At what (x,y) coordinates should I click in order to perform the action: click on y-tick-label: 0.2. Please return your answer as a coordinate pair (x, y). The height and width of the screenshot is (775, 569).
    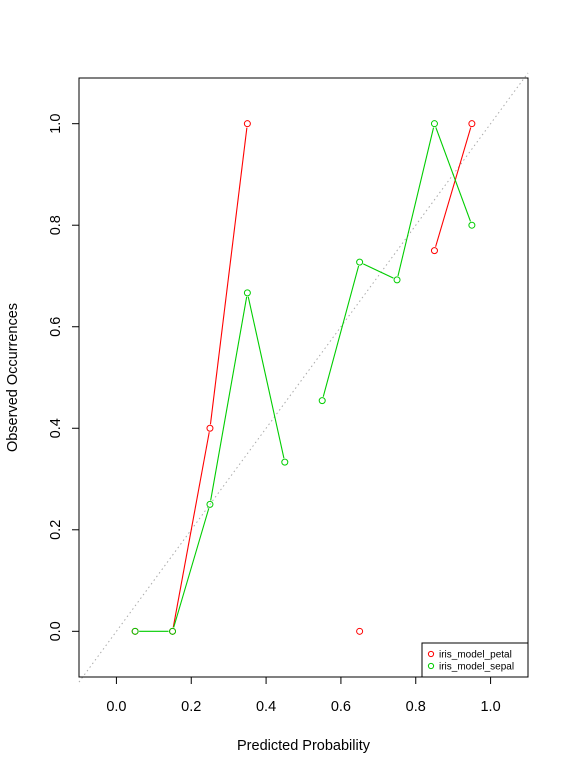
    Looking at the image, I should click on (56, 530).